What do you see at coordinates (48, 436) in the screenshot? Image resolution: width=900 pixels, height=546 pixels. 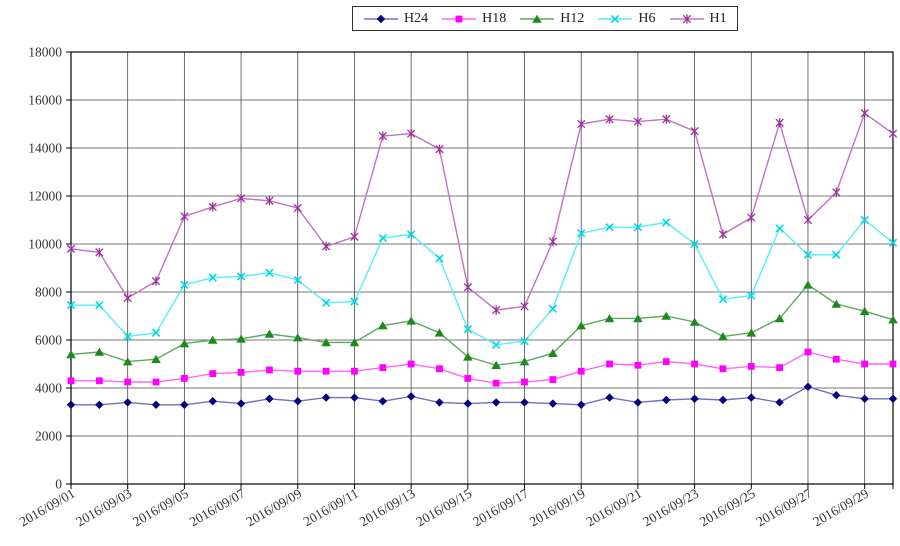 I see `y-tick-label: 2000` at bounding box center [48, 436].